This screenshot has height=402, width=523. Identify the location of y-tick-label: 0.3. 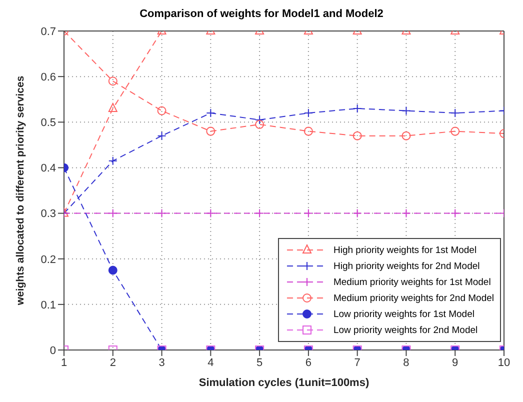
(48, 214).